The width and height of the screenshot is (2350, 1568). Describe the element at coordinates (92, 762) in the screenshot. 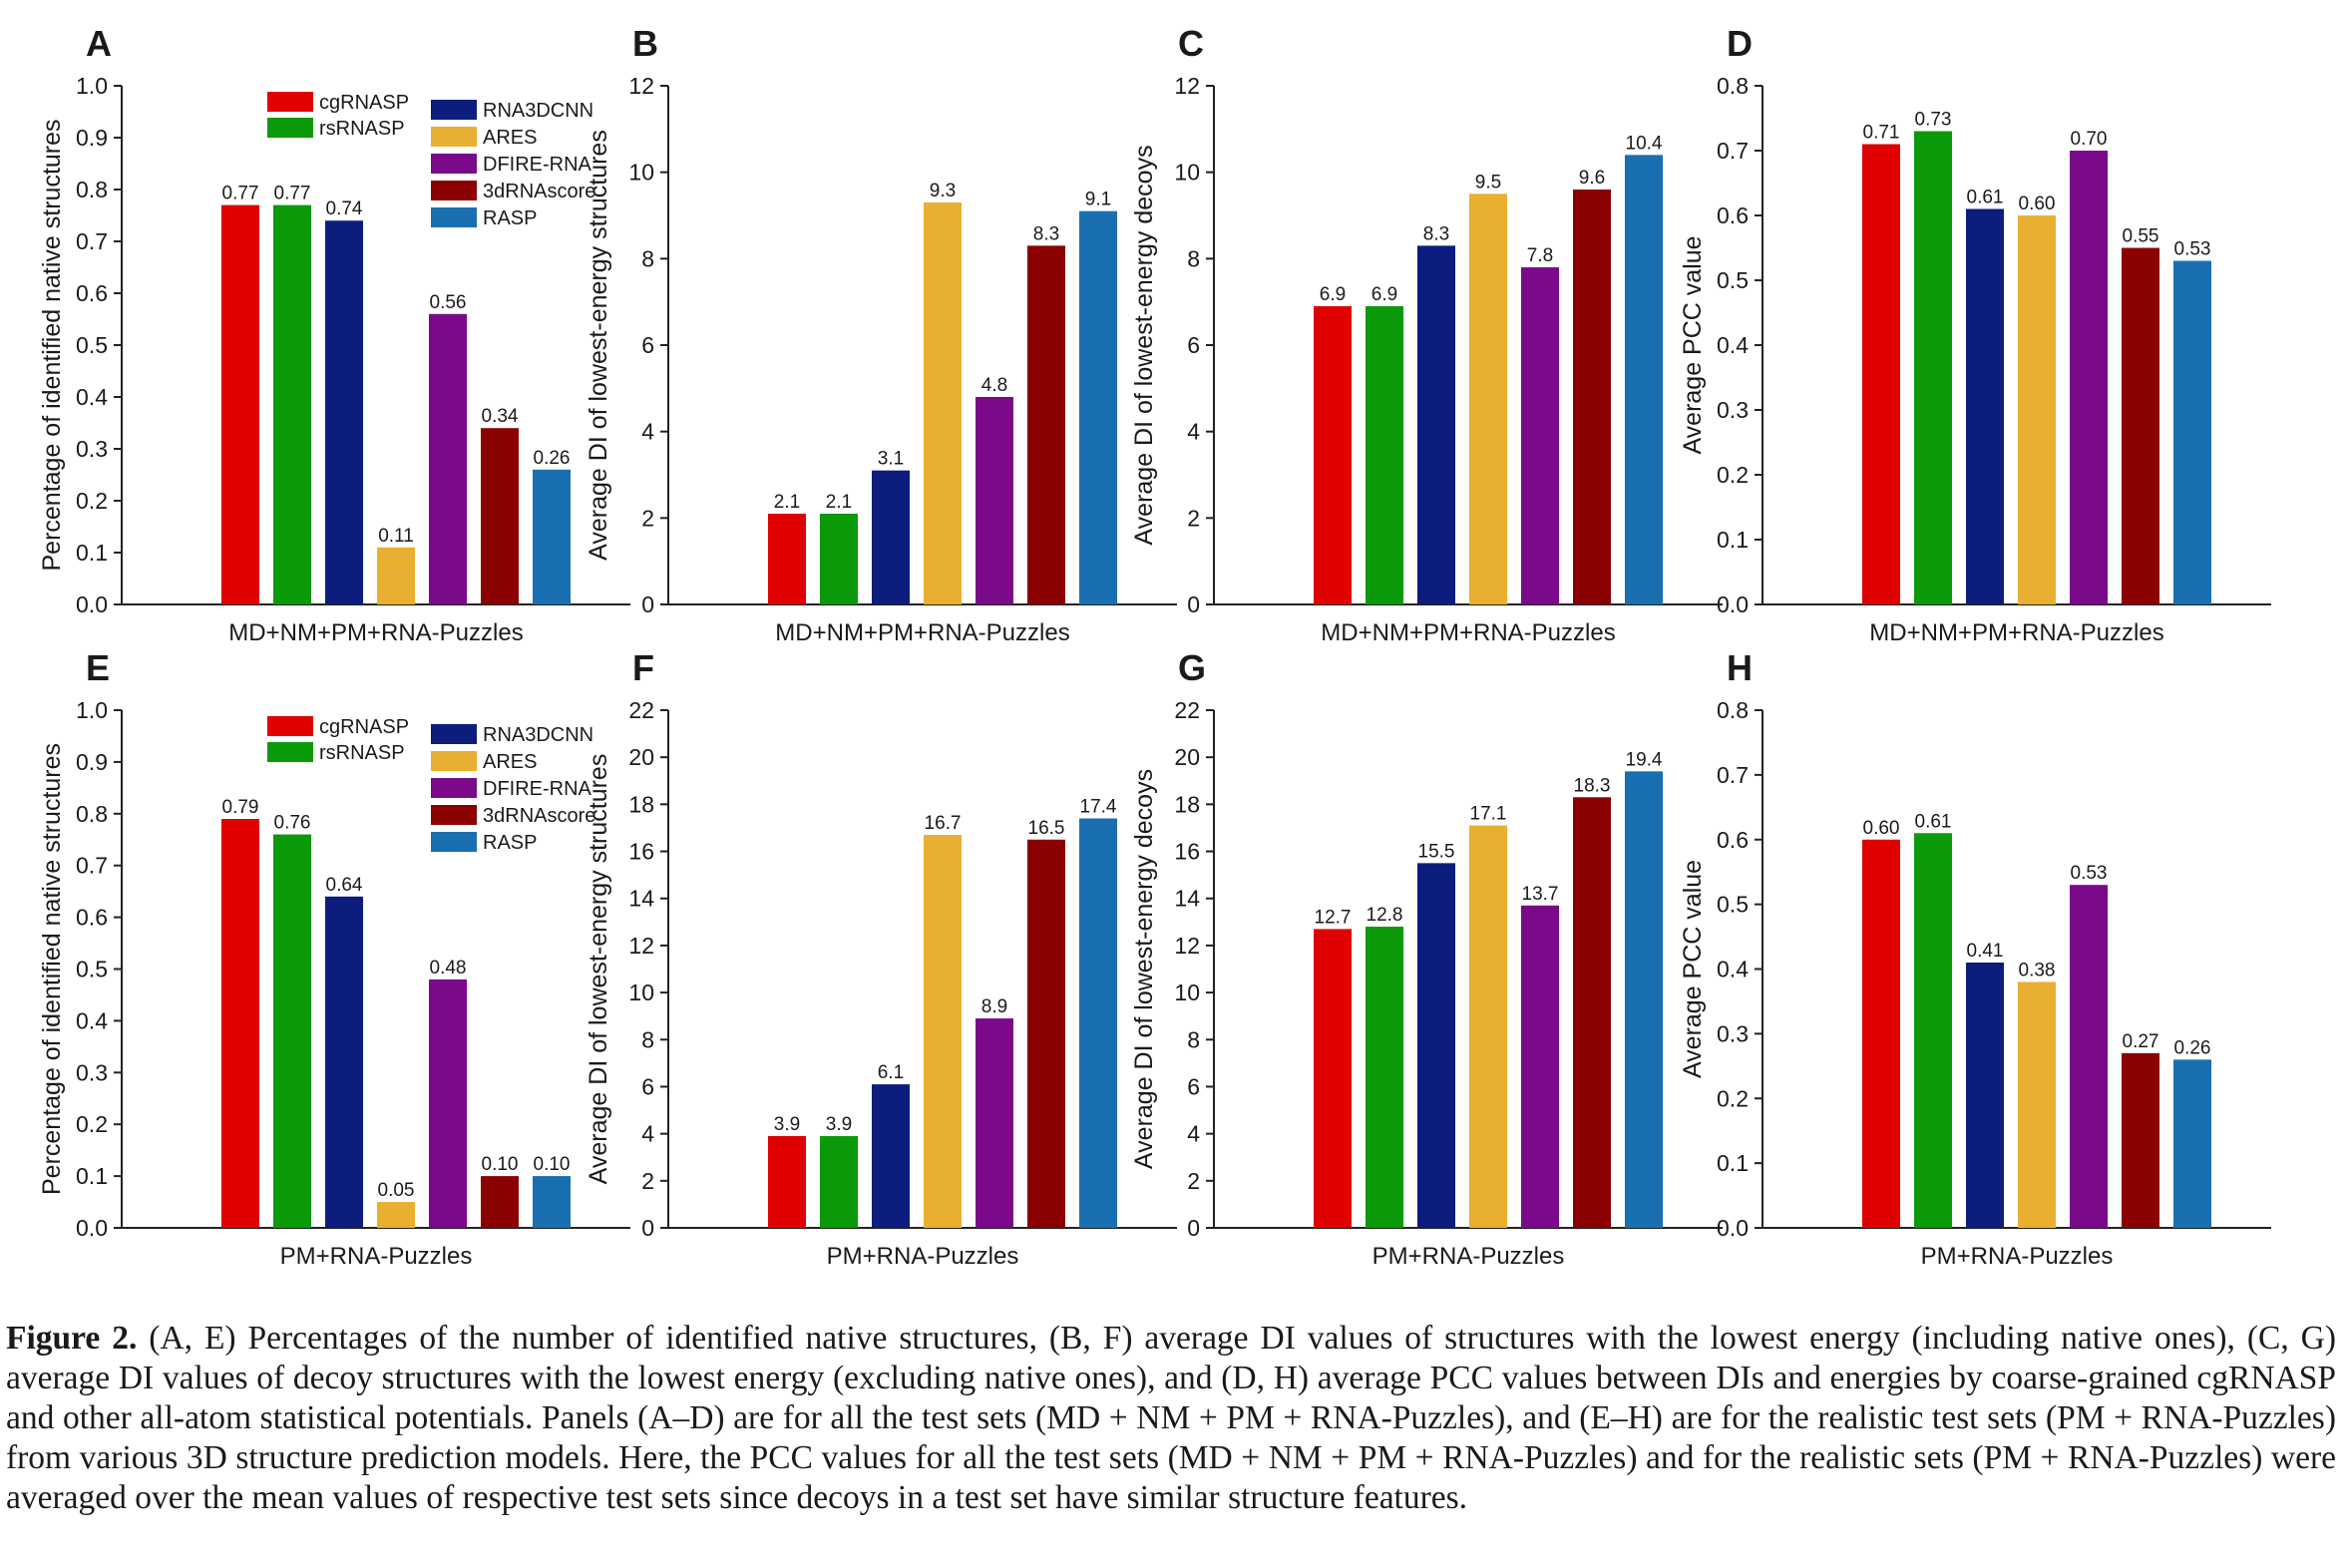

I see `y-tick-label: 0.9` at that location.